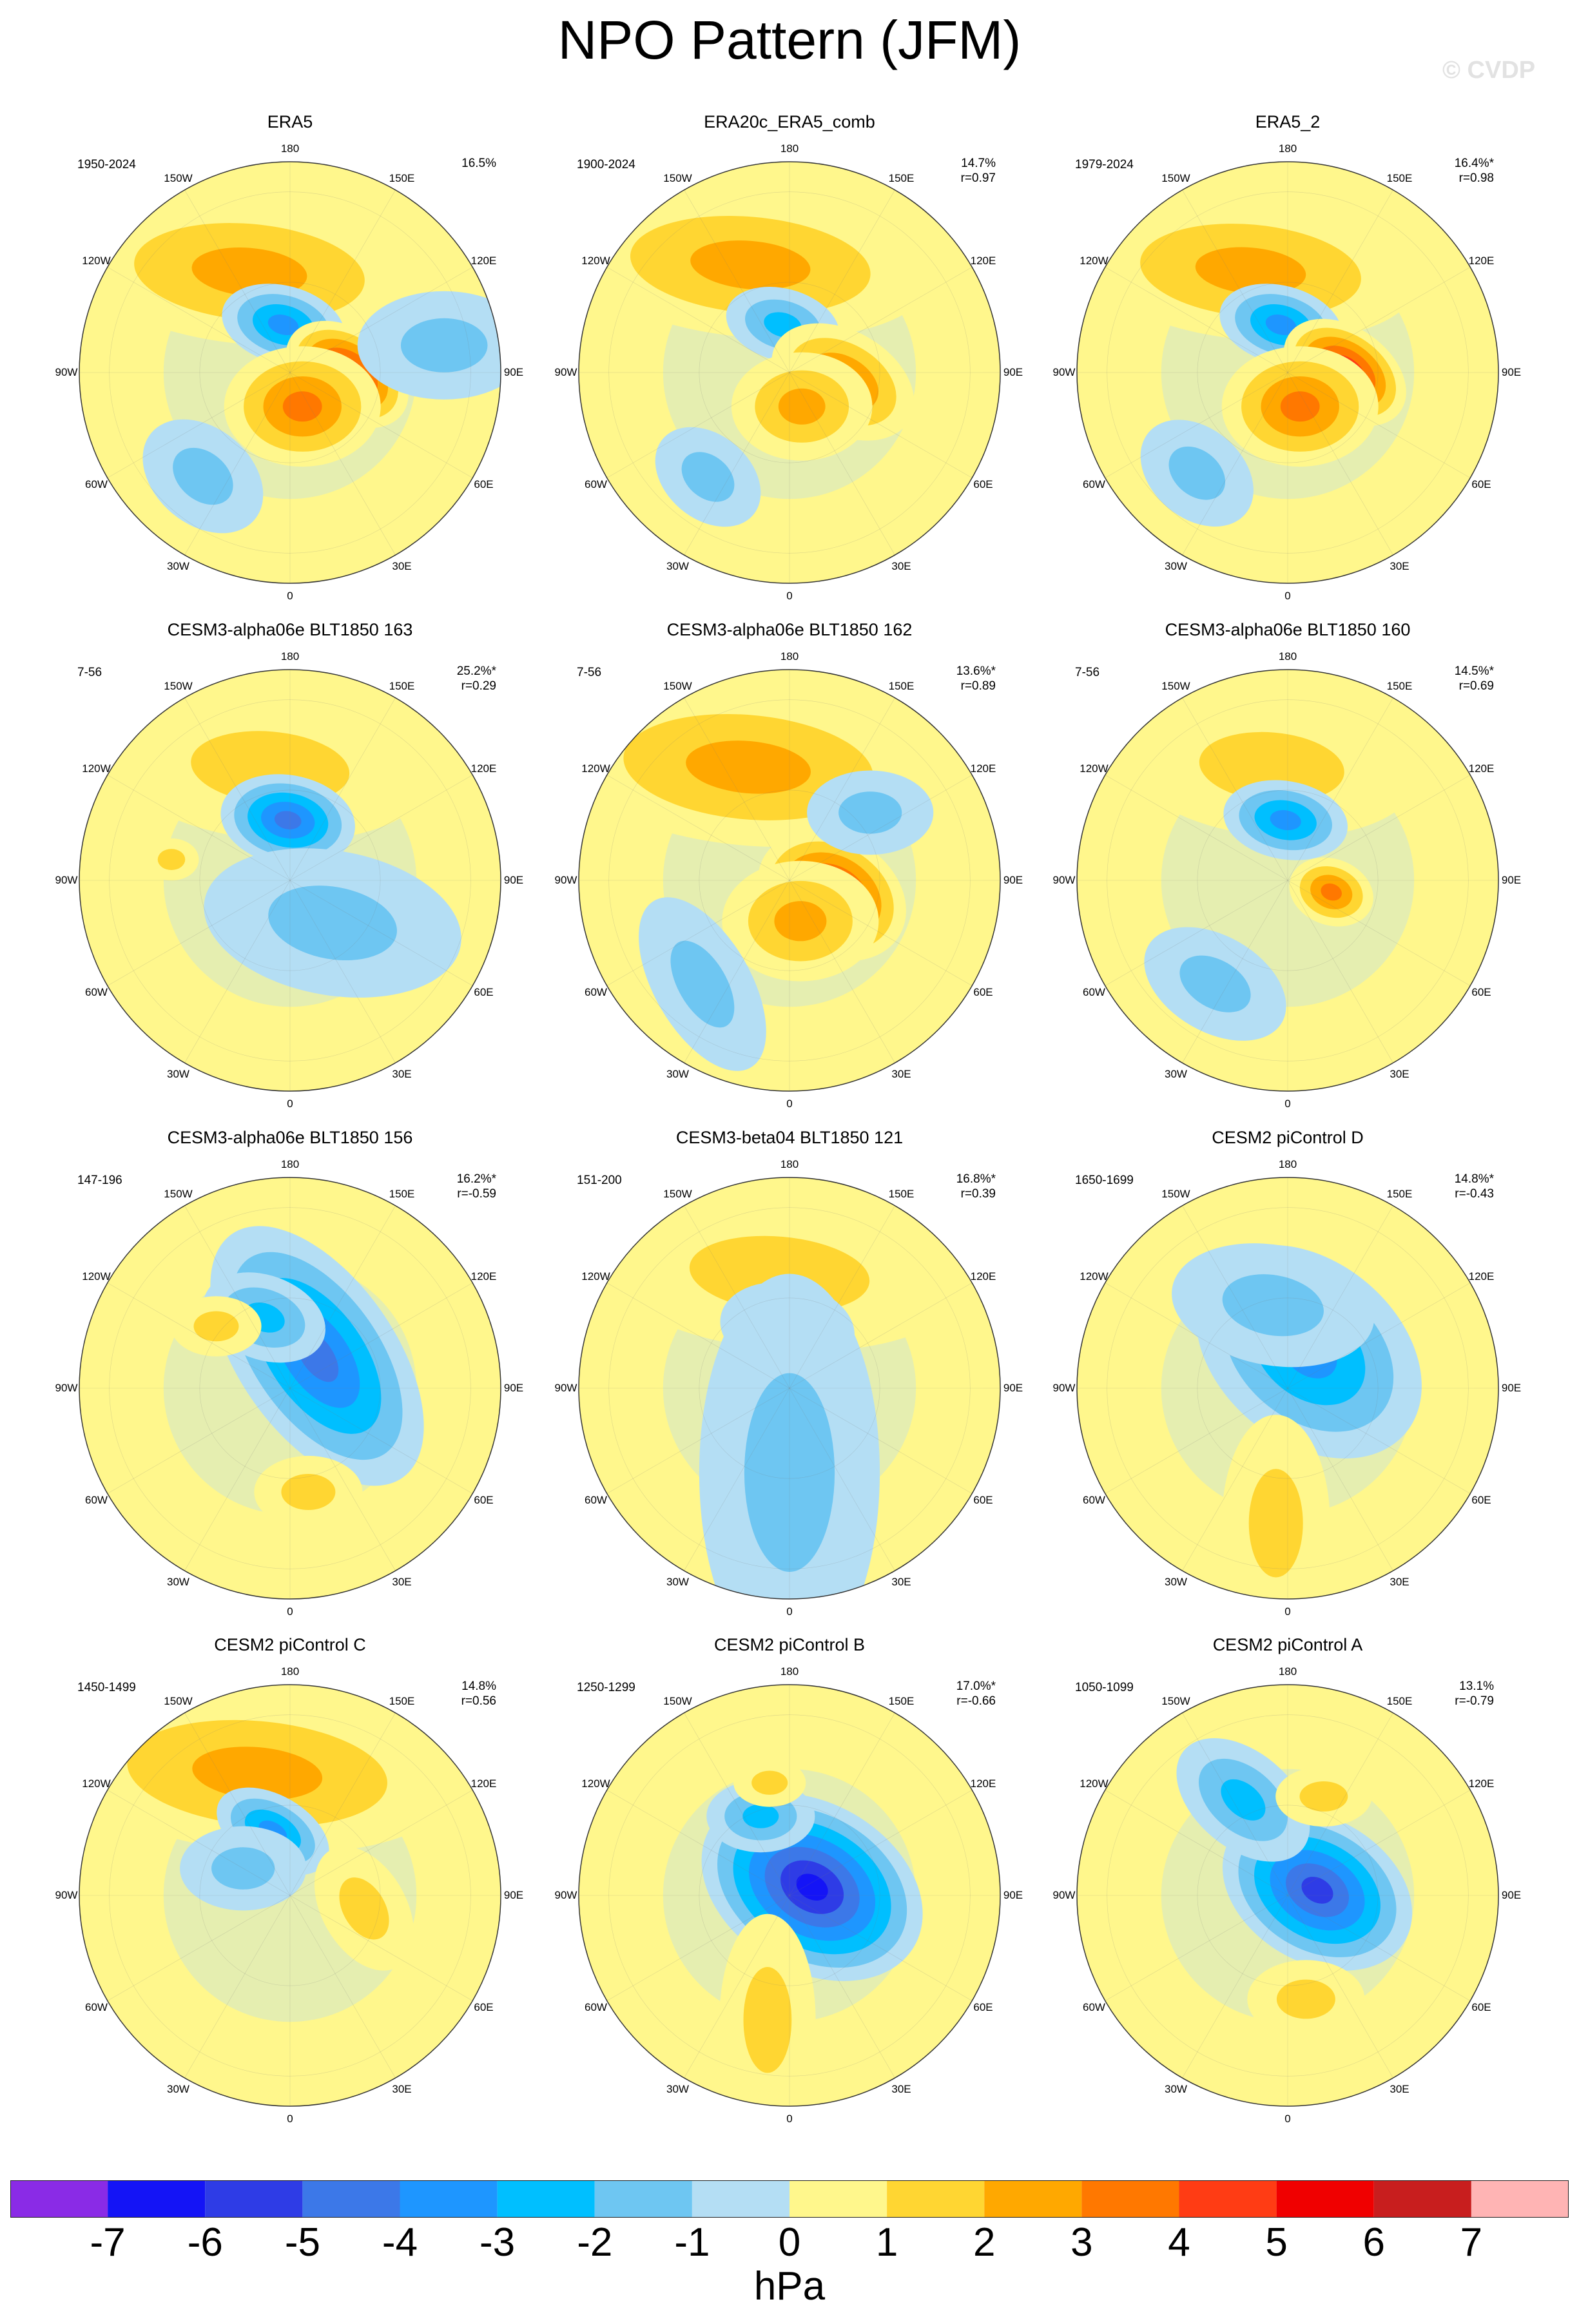  Describe the element at coordinates (789, 1644) in the screenshot. I see `panel-title: CESM2 piControl B` at that location.